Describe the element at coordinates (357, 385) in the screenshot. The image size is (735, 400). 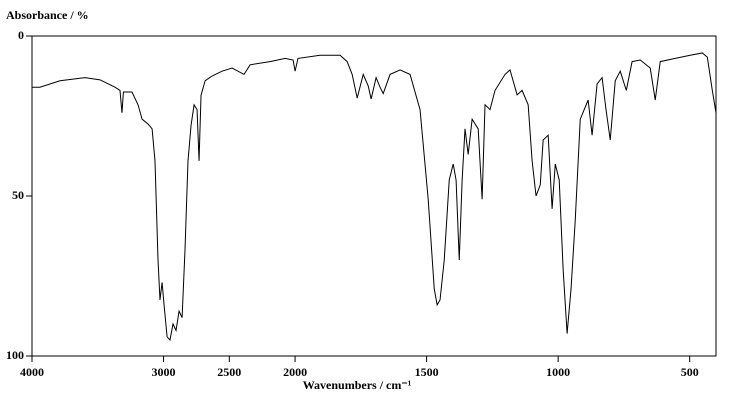
I see `x-axis-label: Wavenumbers / cm⁻¹` at that location.